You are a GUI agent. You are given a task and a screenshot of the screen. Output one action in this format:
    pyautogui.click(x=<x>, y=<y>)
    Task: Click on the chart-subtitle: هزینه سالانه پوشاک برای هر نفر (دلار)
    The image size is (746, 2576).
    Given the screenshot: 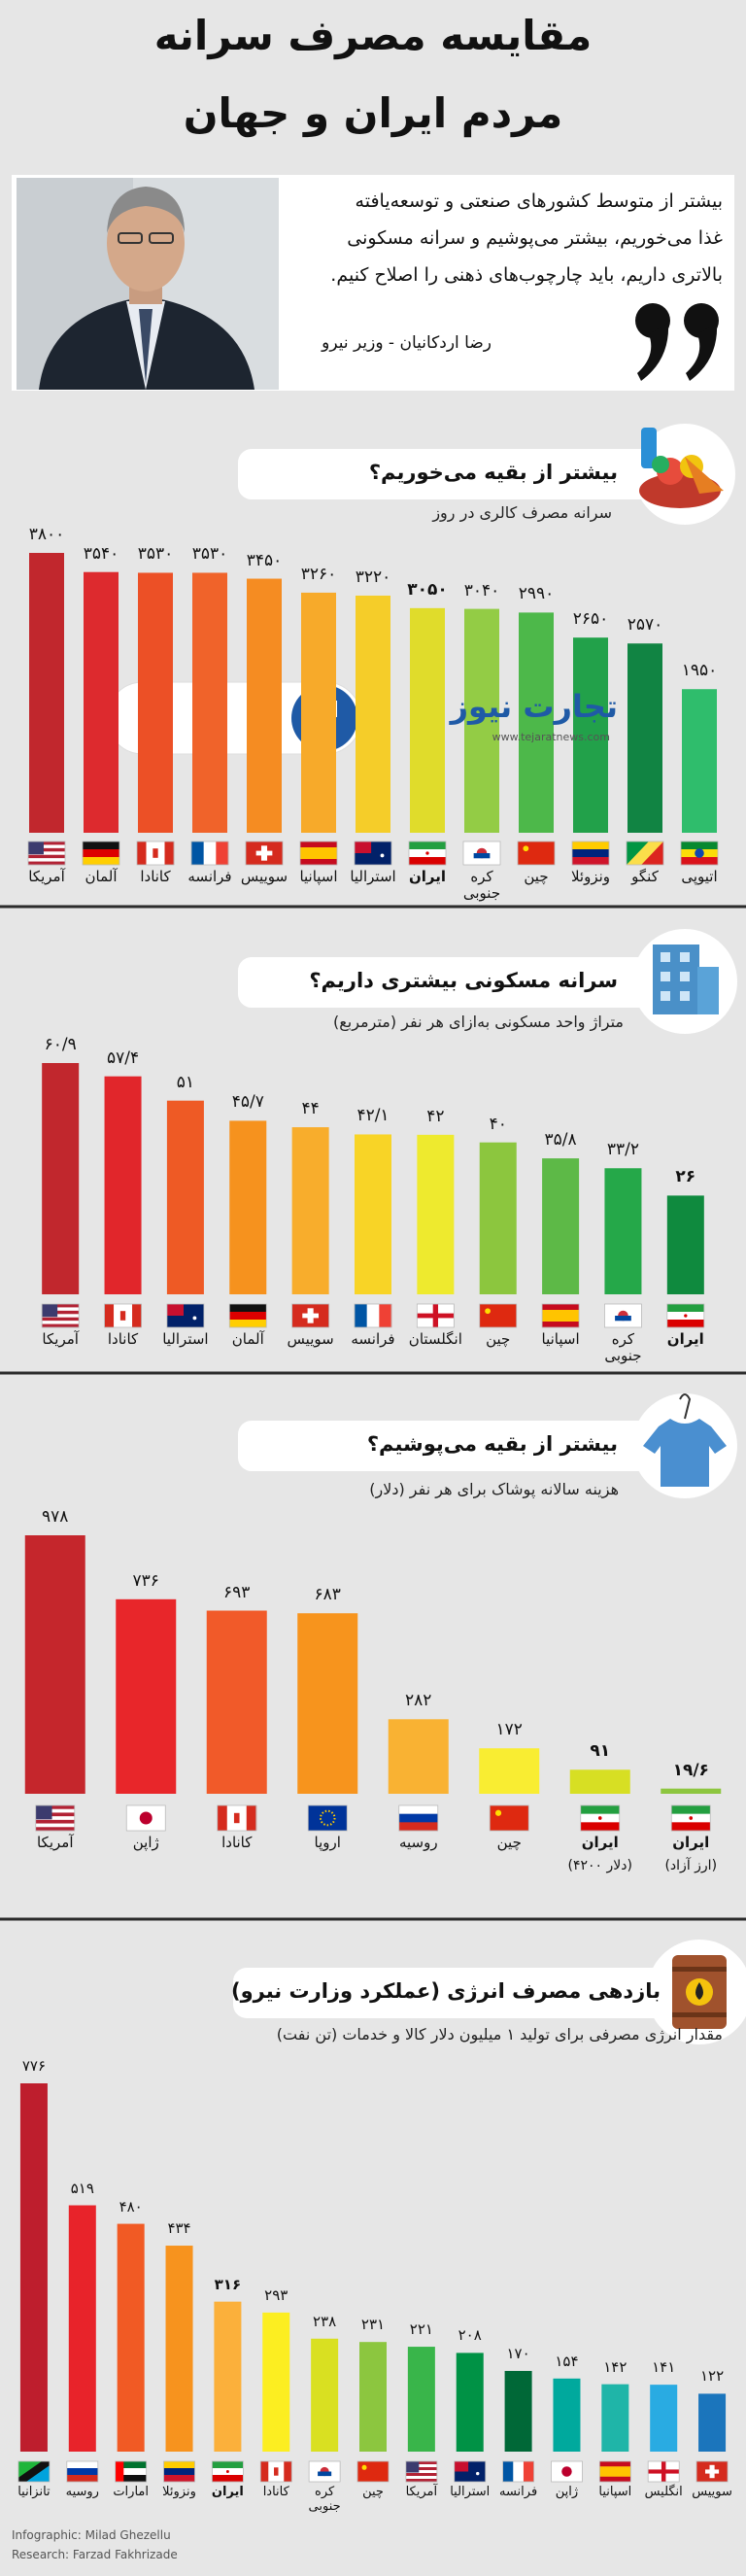 What is the action you would take?
    pyautogui.click(x=494, y=1489)
    